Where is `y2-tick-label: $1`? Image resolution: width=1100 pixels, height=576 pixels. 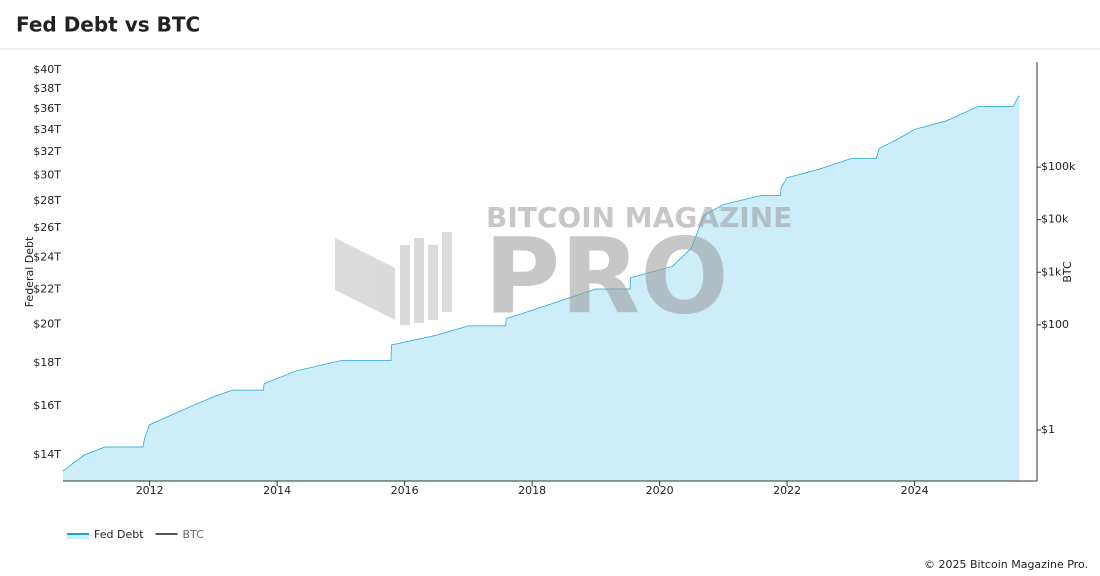 y2-tick-label: $1 is located at coordinates (1048, 429).